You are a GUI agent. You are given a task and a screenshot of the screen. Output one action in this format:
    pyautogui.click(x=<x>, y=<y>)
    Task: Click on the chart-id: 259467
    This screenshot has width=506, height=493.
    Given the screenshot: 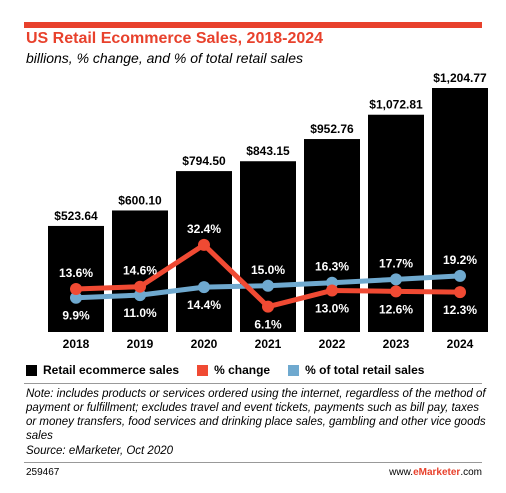 What is the action you would take?
    pyautogui.click(x=43, y=472)
    